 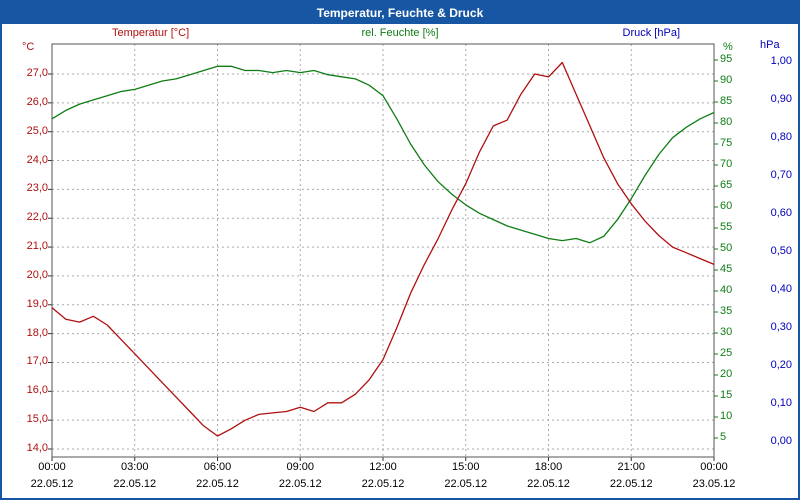 What do you see at coordinates (37, 361) in the screenshot?
I see `temp-axis-tick-label: 17,0` at bounding box center [37, 361].